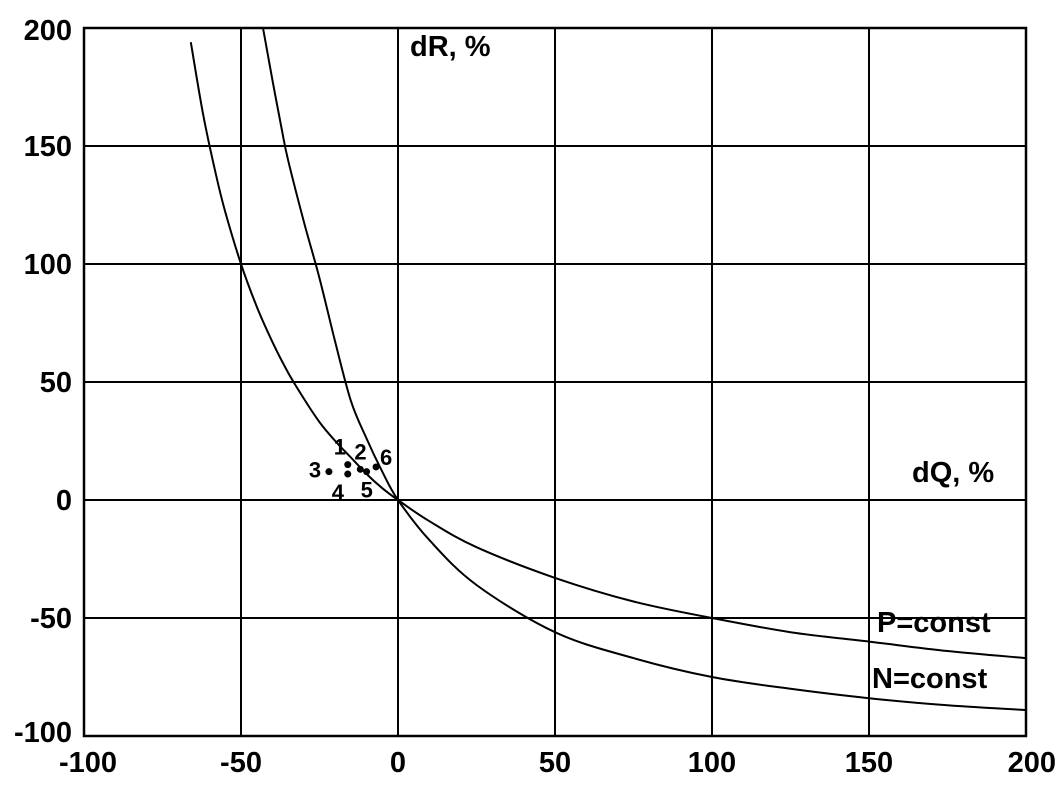 This screenshot has width=1060, height=788. What do you see at coordinates (48, 31) in the screenshot?
I see `y-tick-label: 200` at bounding box center [48, 31].